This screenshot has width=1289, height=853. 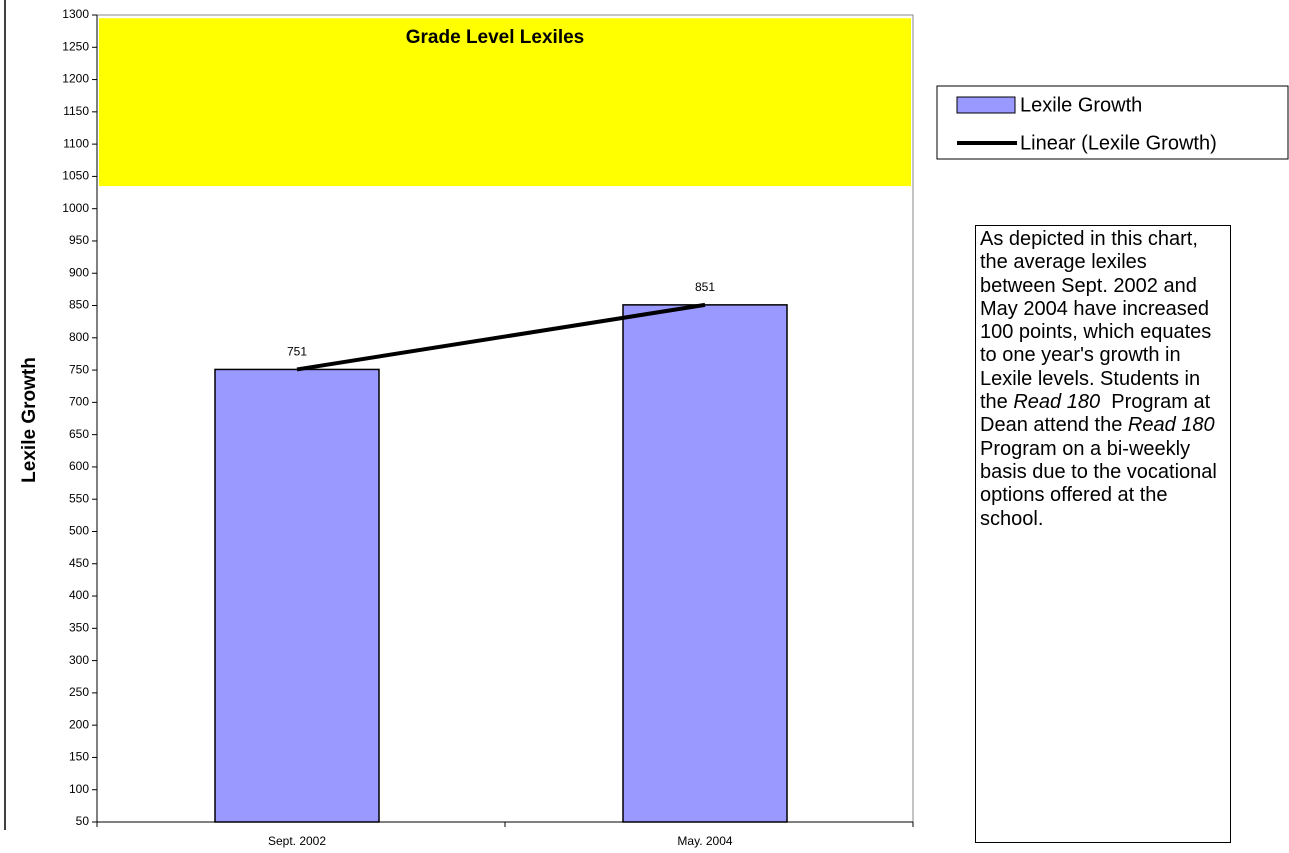 What do you see at coordinates (79, 789) in the screenshot?
I see `y-tick-label: 100` at bounding box center [79, 789].